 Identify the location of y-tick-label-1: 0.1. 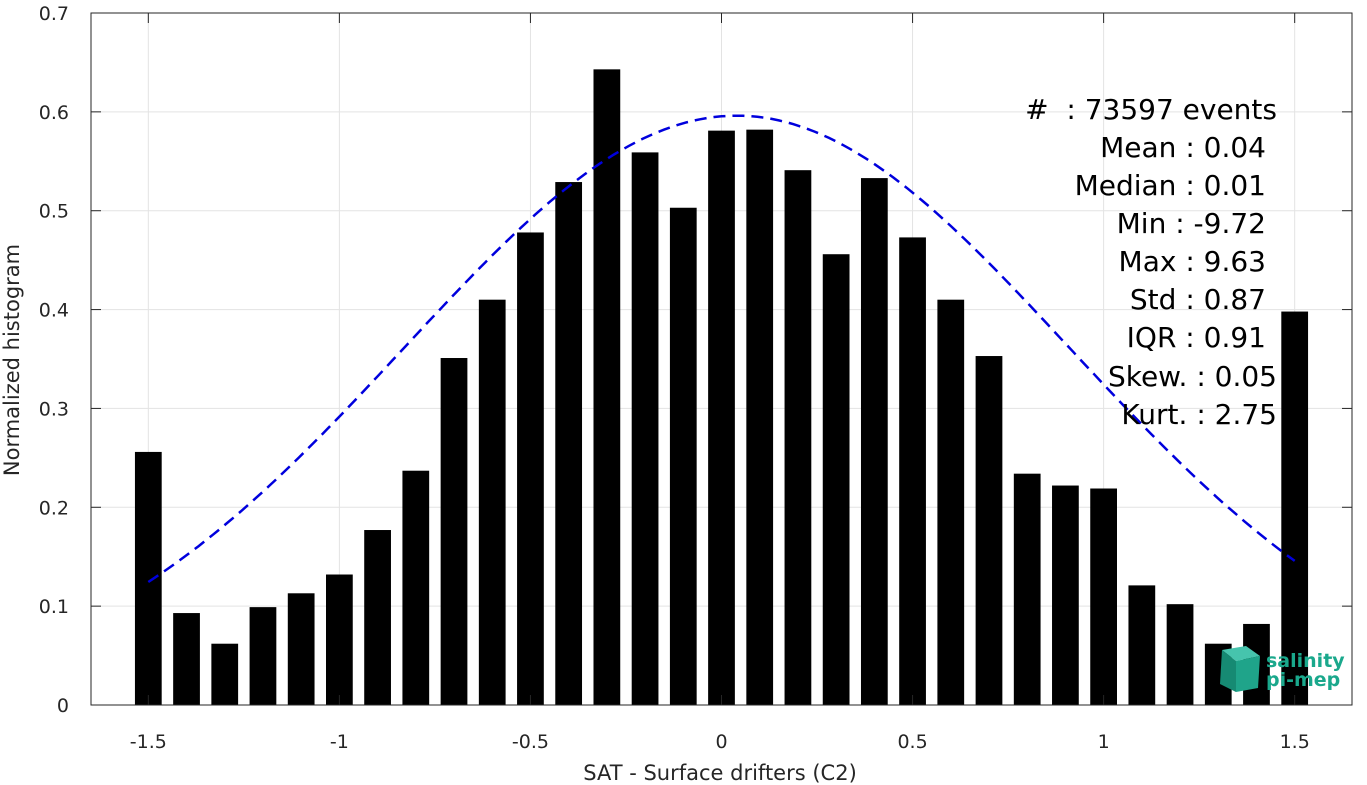
(54, 607).